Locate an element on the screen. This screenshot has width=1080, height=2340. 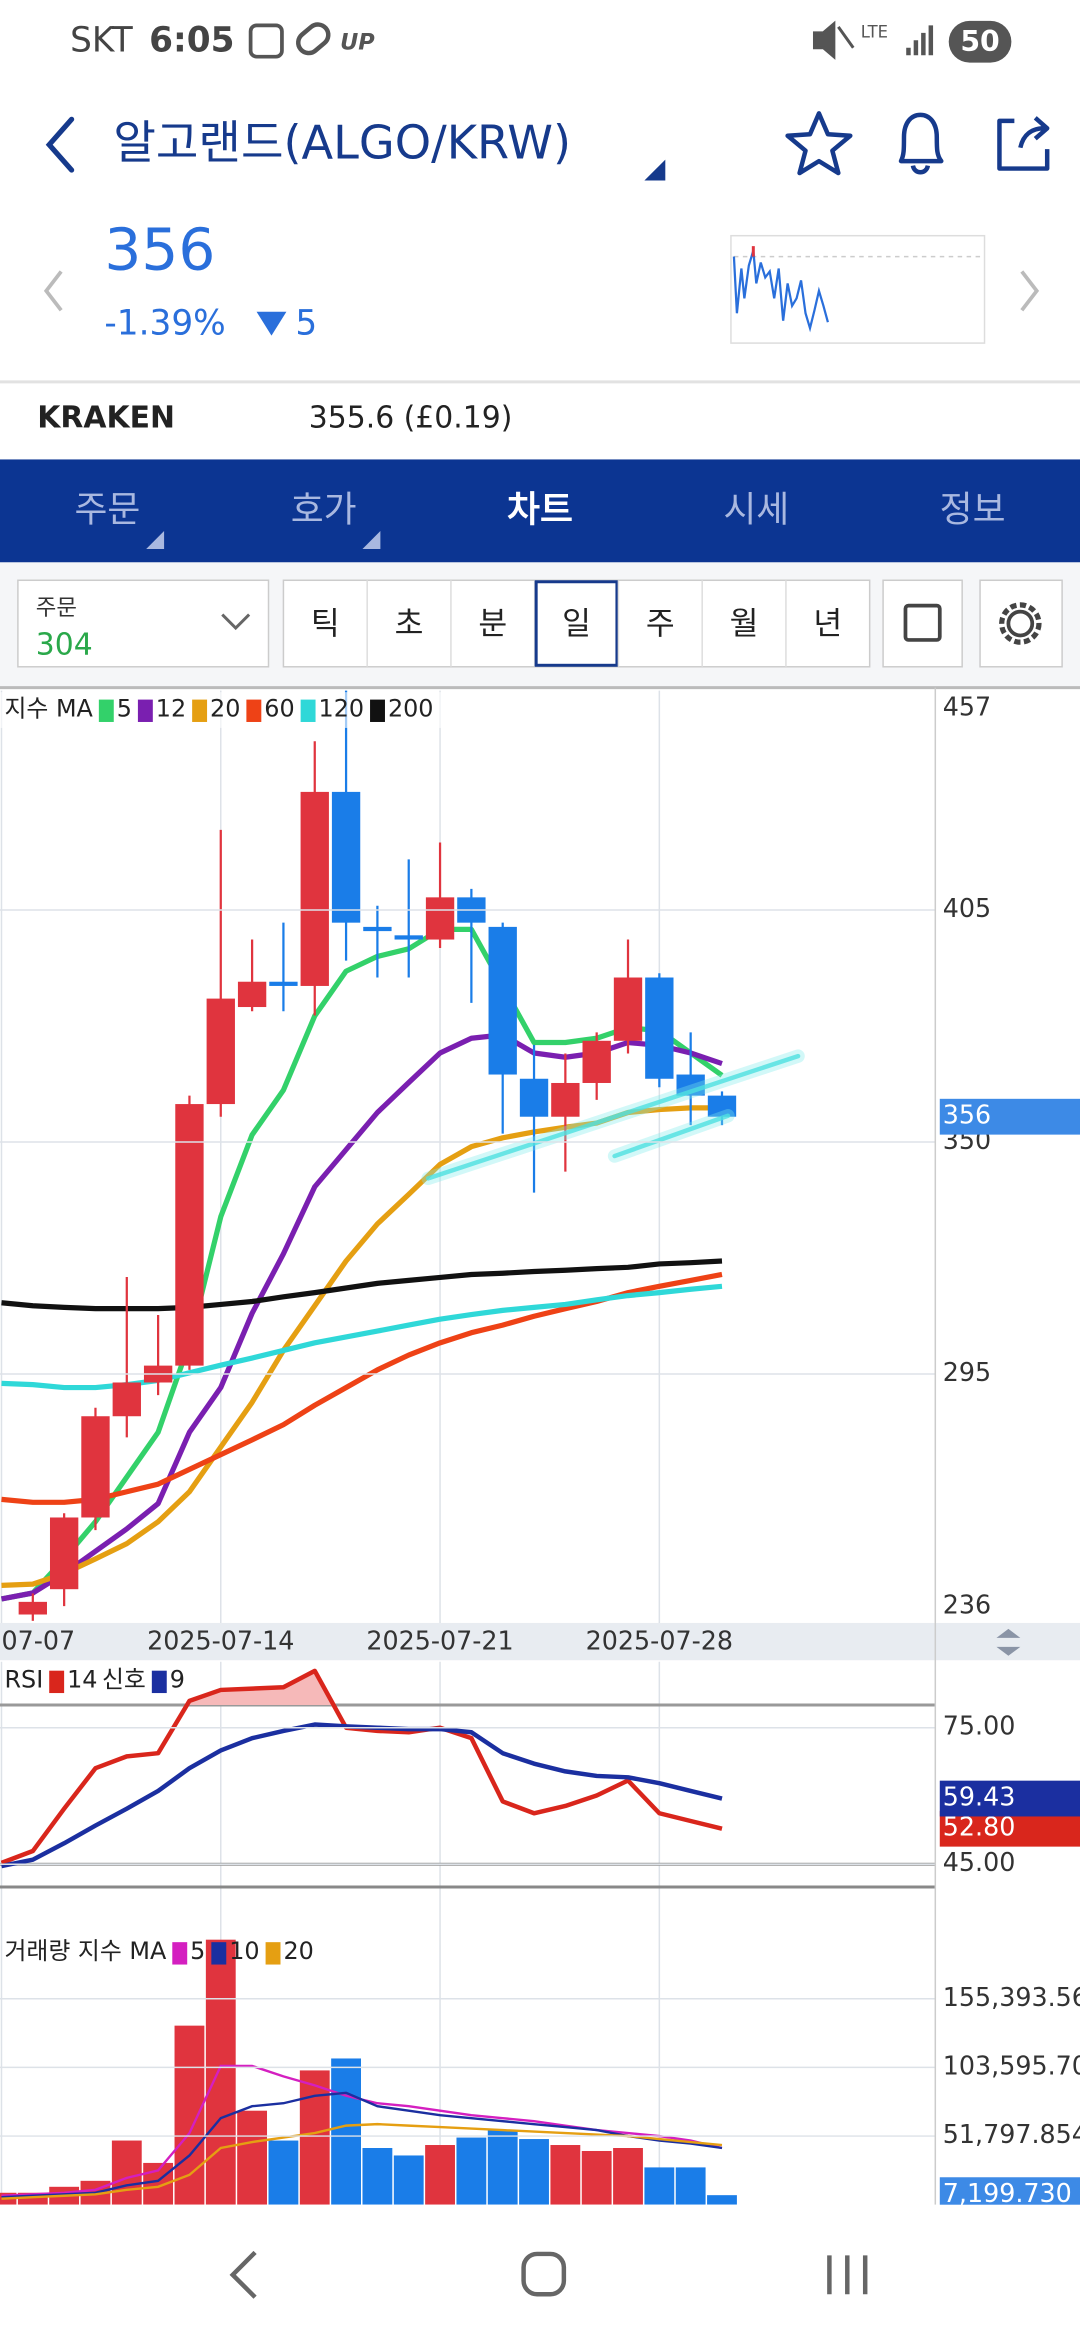
drawing-icon is located at coordinates (922, 622).